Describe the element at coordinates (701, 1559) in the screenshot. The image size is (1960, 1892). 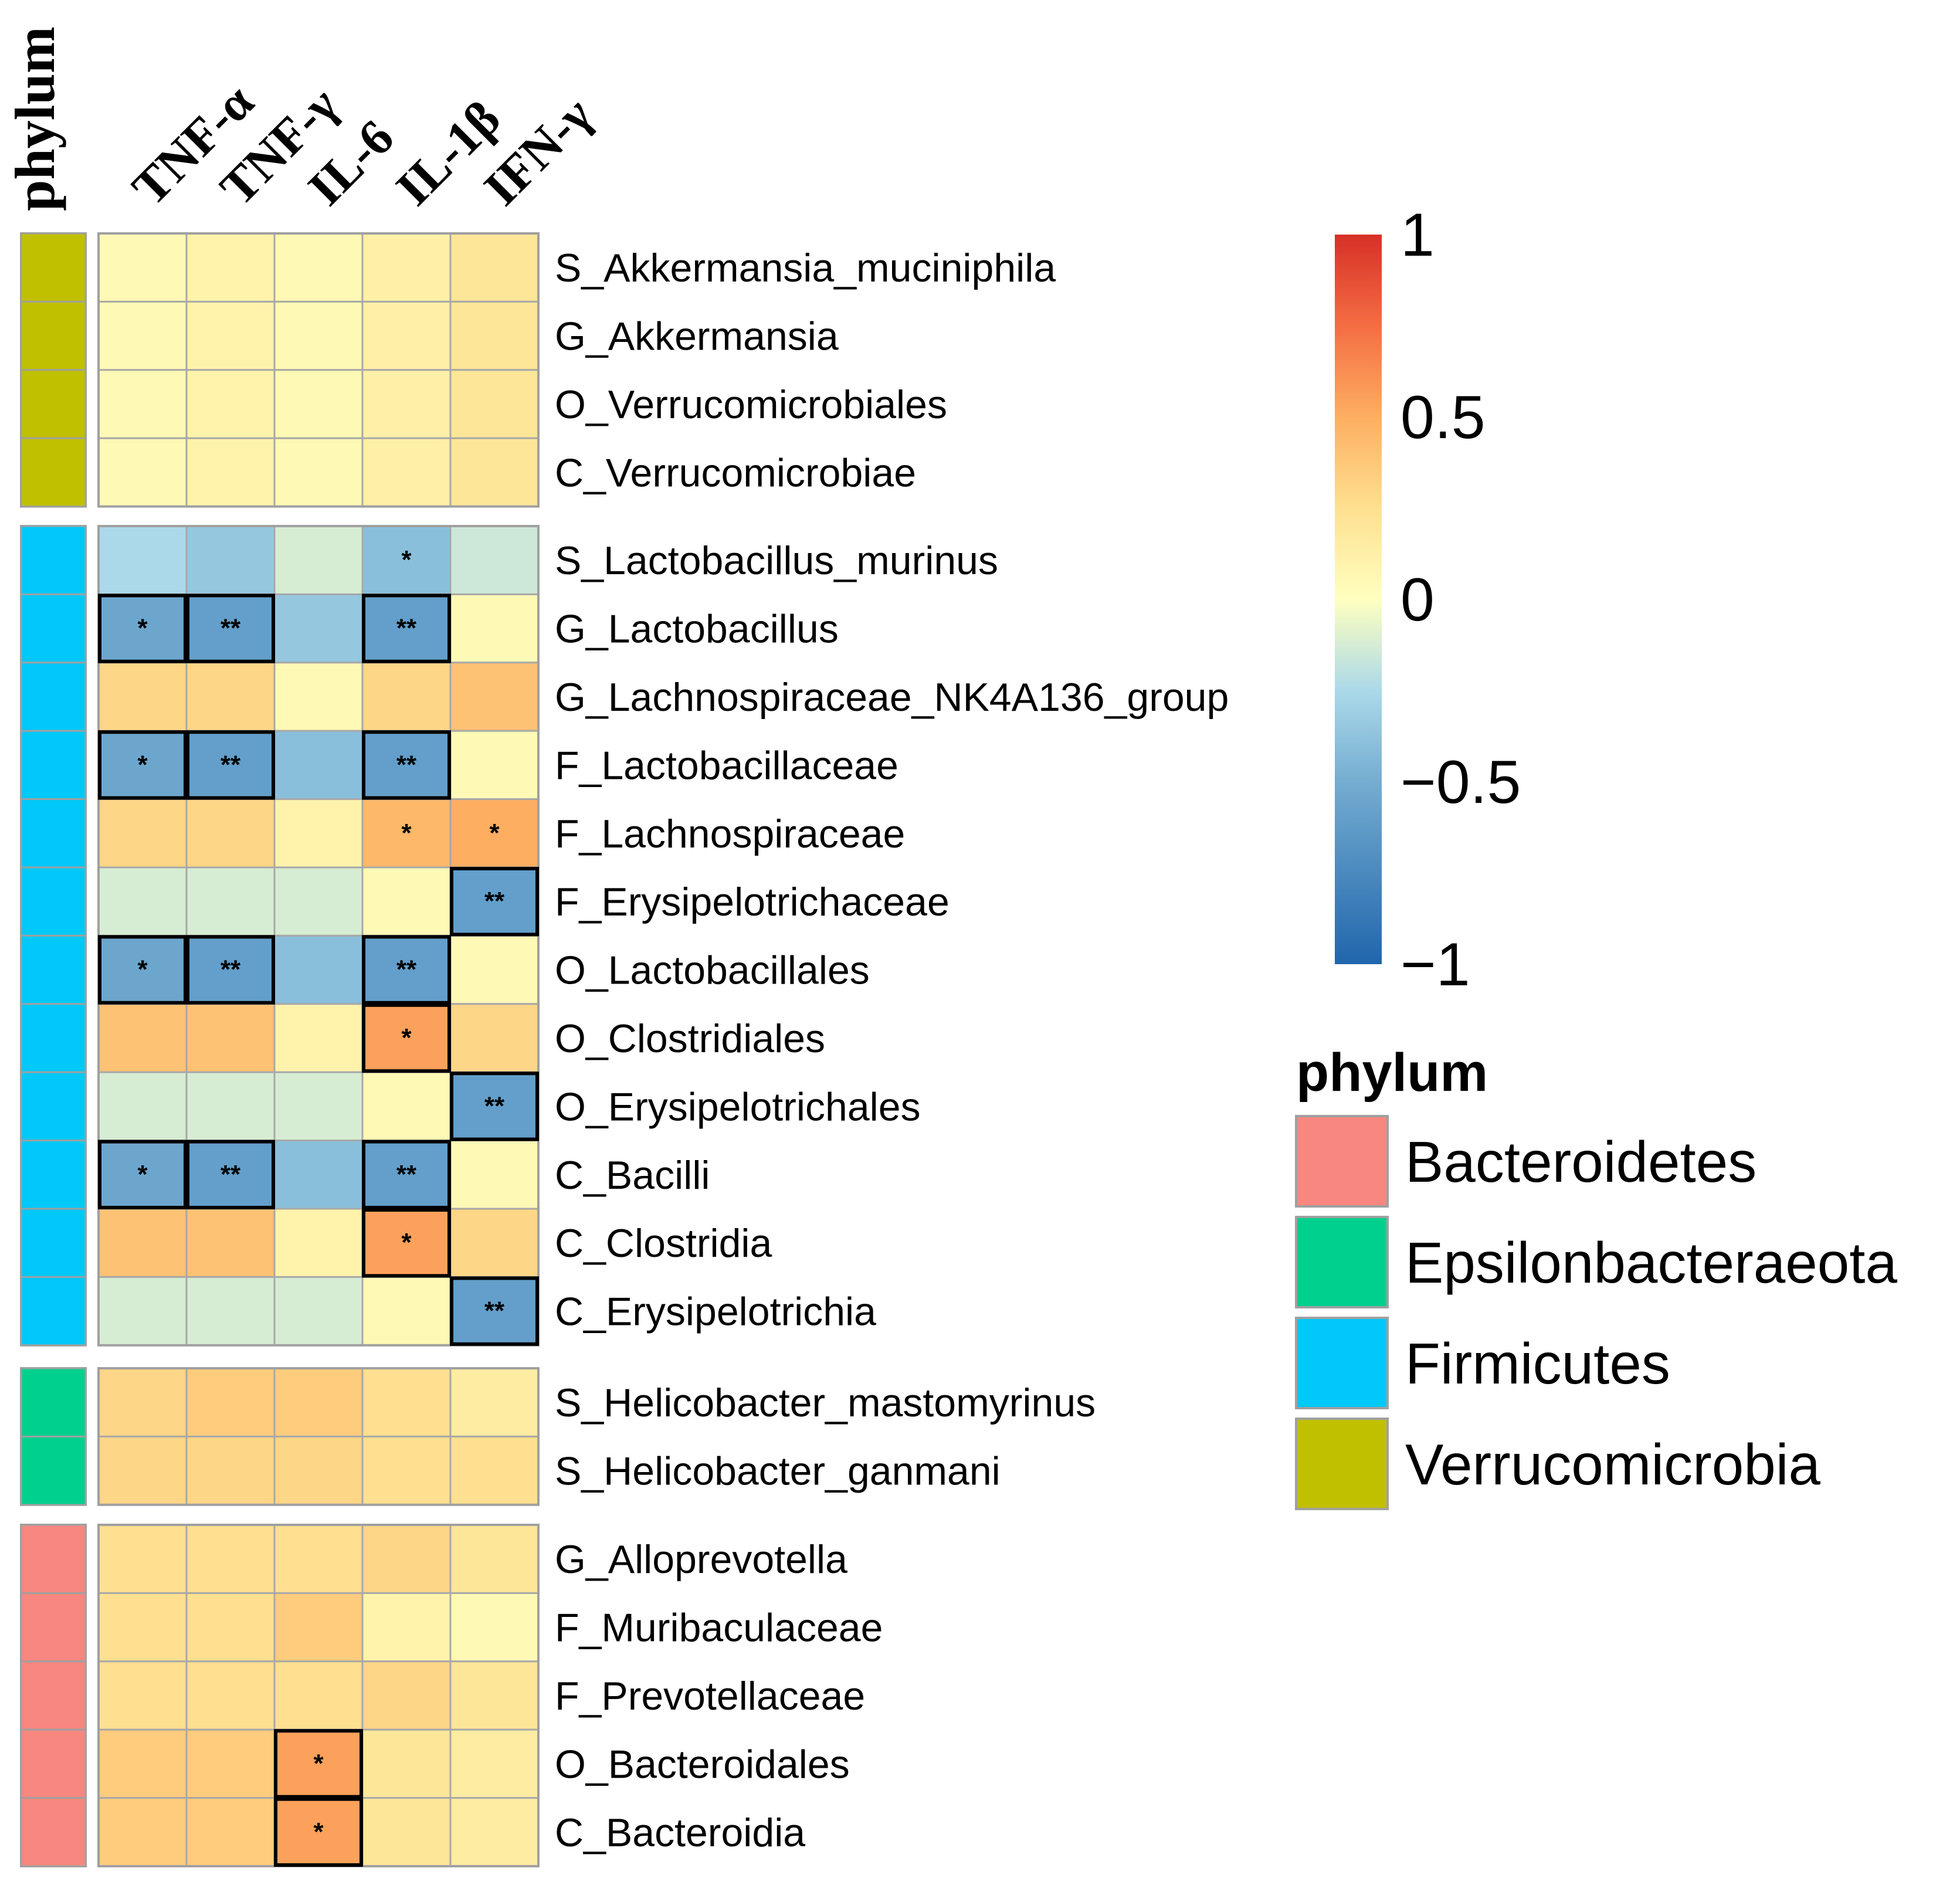
I see `row-label-g-alloprevotella: G_Alloprevotella` at that location.